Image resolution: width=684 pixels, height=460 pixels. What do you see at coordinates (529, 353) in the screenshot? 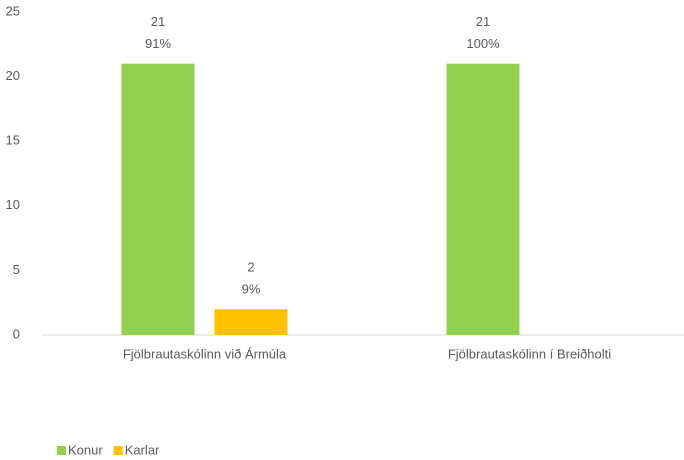
I see `x-tick-label: Fjölbrautaskólinn í Breiðholti` at bounding box center [529, 353].